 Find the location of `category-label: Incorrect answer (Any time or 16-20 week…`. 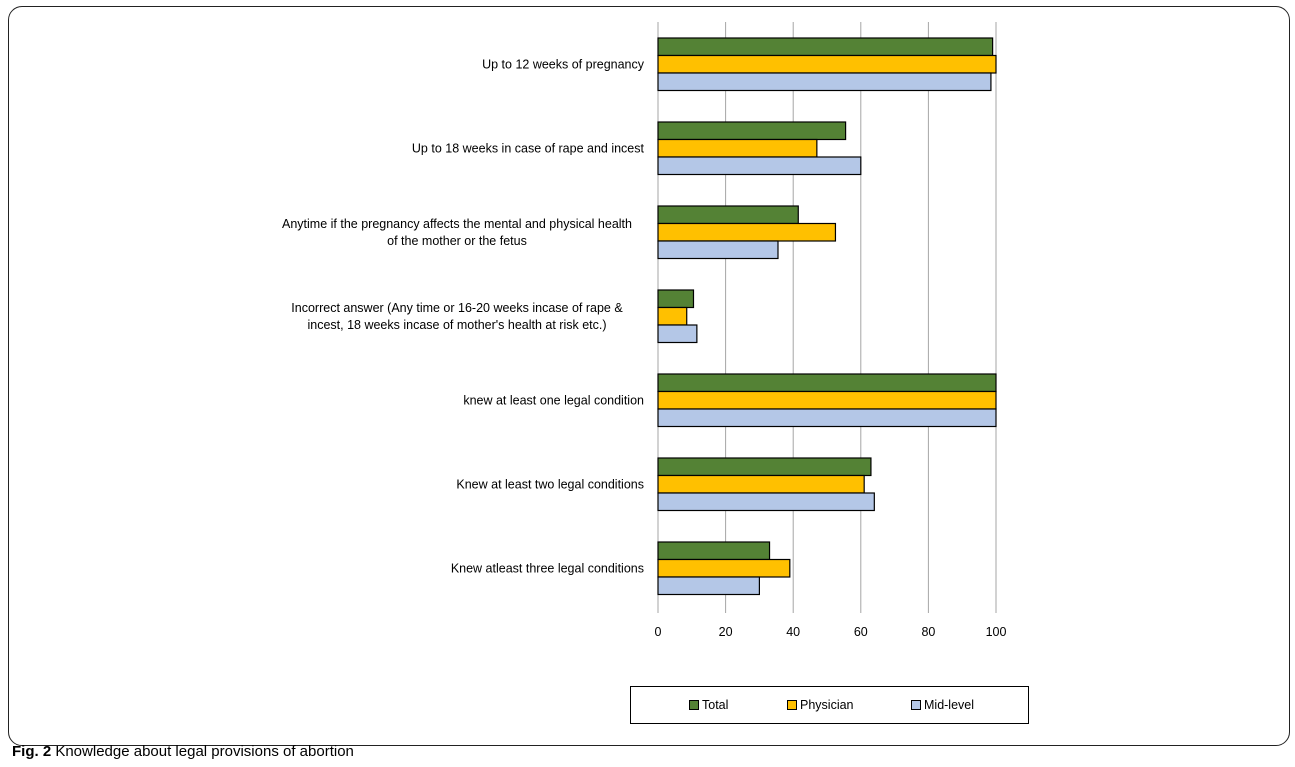

category-label: Incorrect answer (Any time or 16-20 week… is located at coordinates (457, 316).